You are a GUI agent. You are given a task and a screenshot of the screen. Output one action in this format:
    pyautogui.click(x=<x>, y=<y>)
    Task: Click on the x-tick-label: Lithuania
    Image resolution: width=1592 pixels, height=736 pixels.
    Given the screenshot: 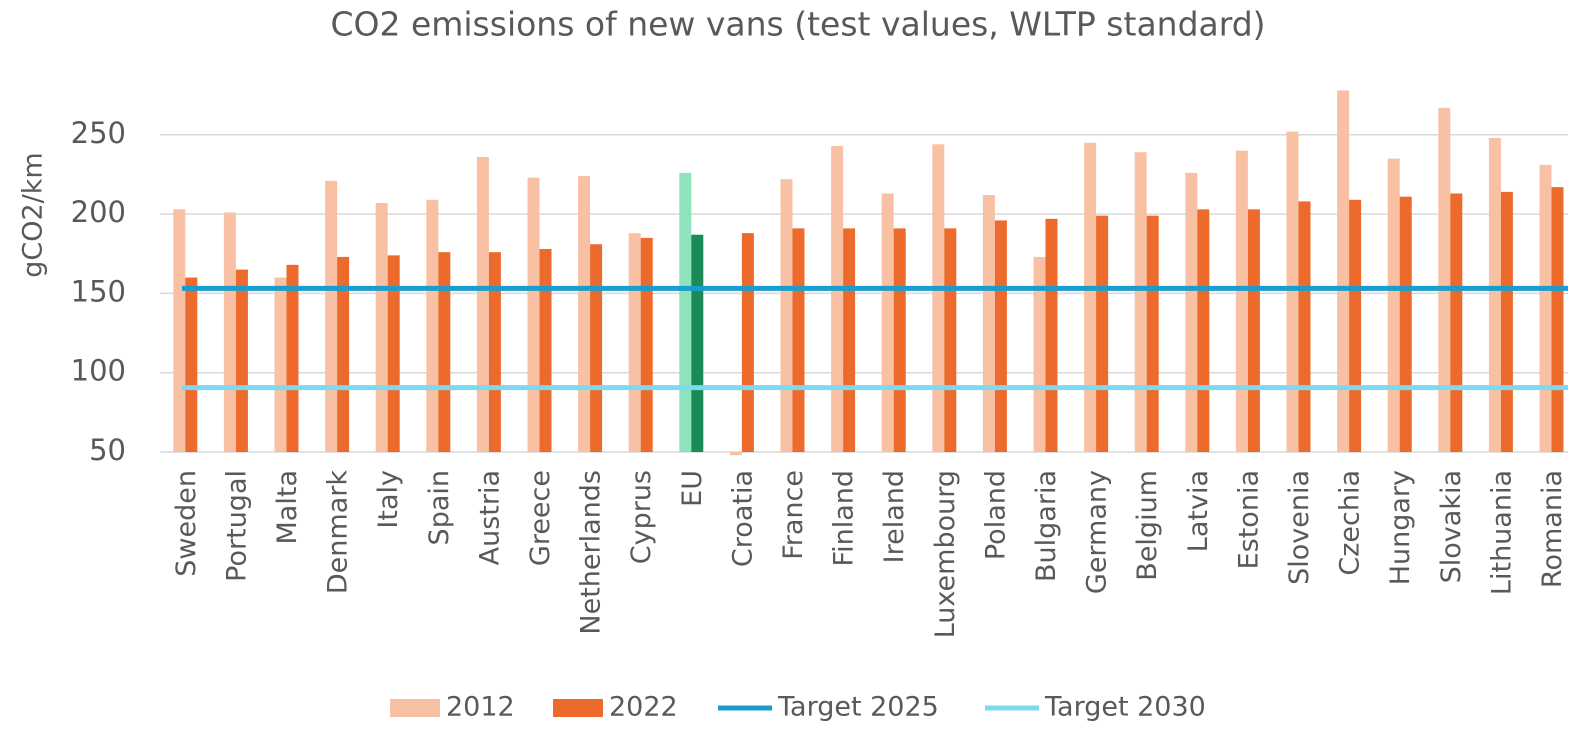 What is the action you would take?
    pyautogui.click(x=1501, y=532)
    